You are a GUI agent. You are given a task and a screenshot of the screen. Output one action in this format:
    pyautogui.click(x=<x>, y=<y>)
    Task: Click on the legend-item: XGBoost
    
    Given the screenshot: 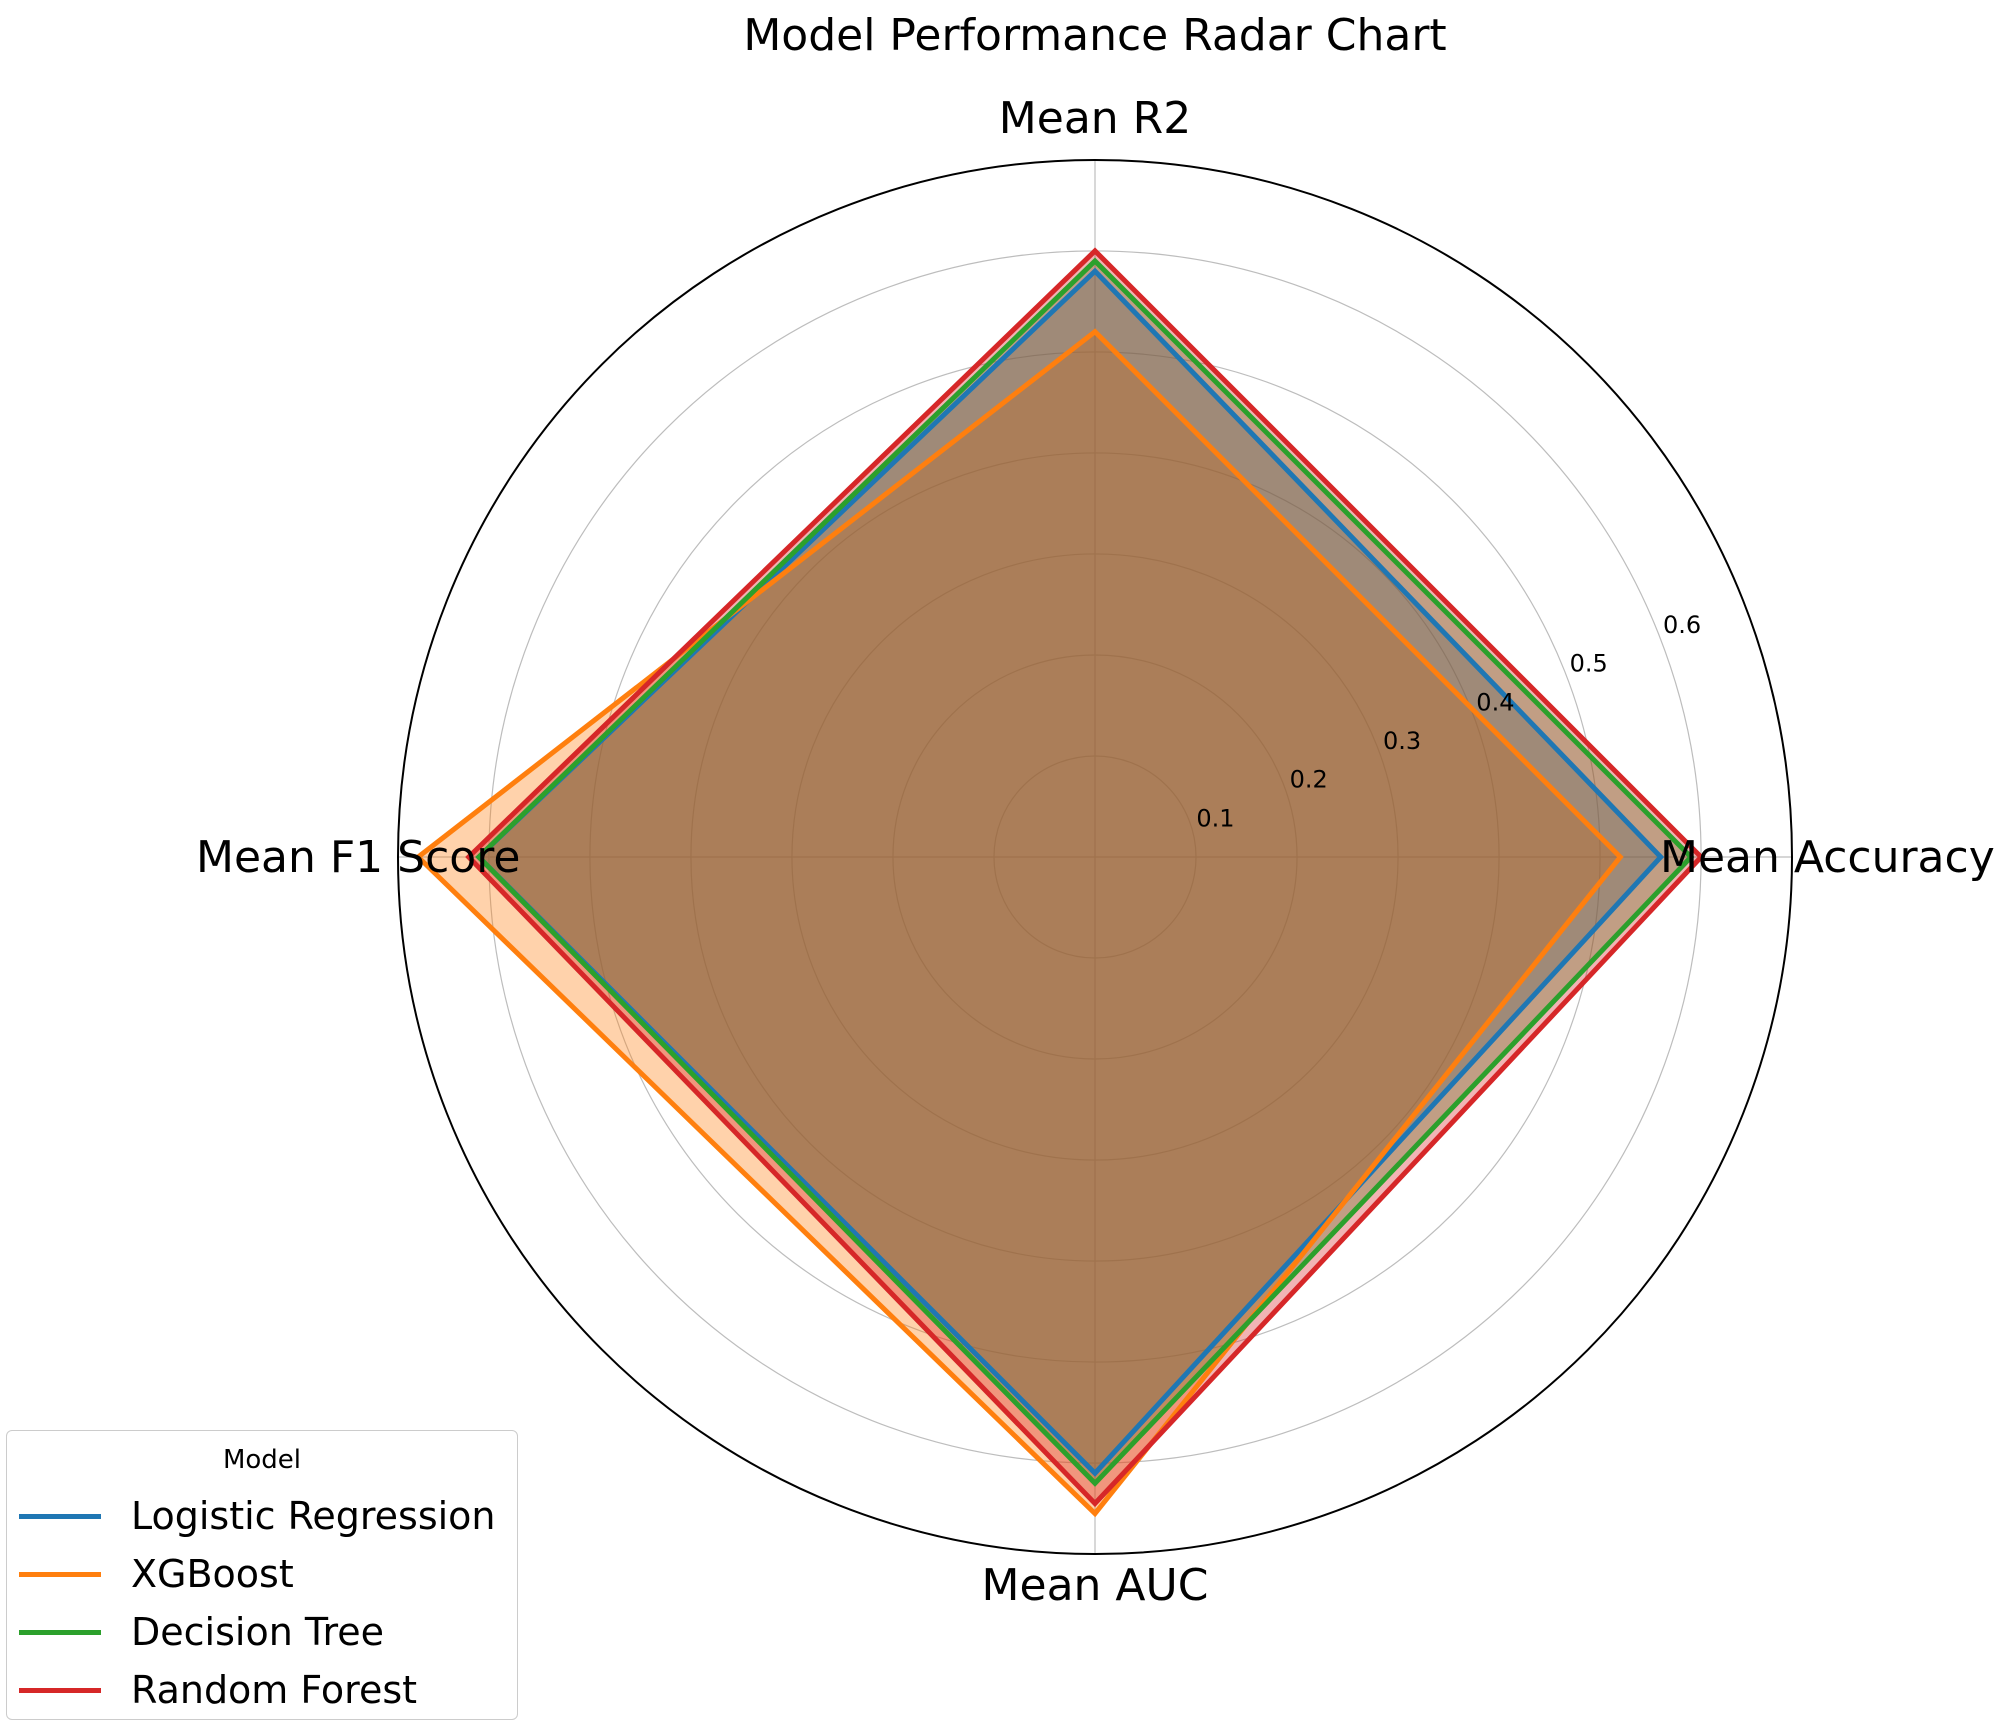 What is the action you would take?
    pyautogui.click(x=156, y=1574)
    